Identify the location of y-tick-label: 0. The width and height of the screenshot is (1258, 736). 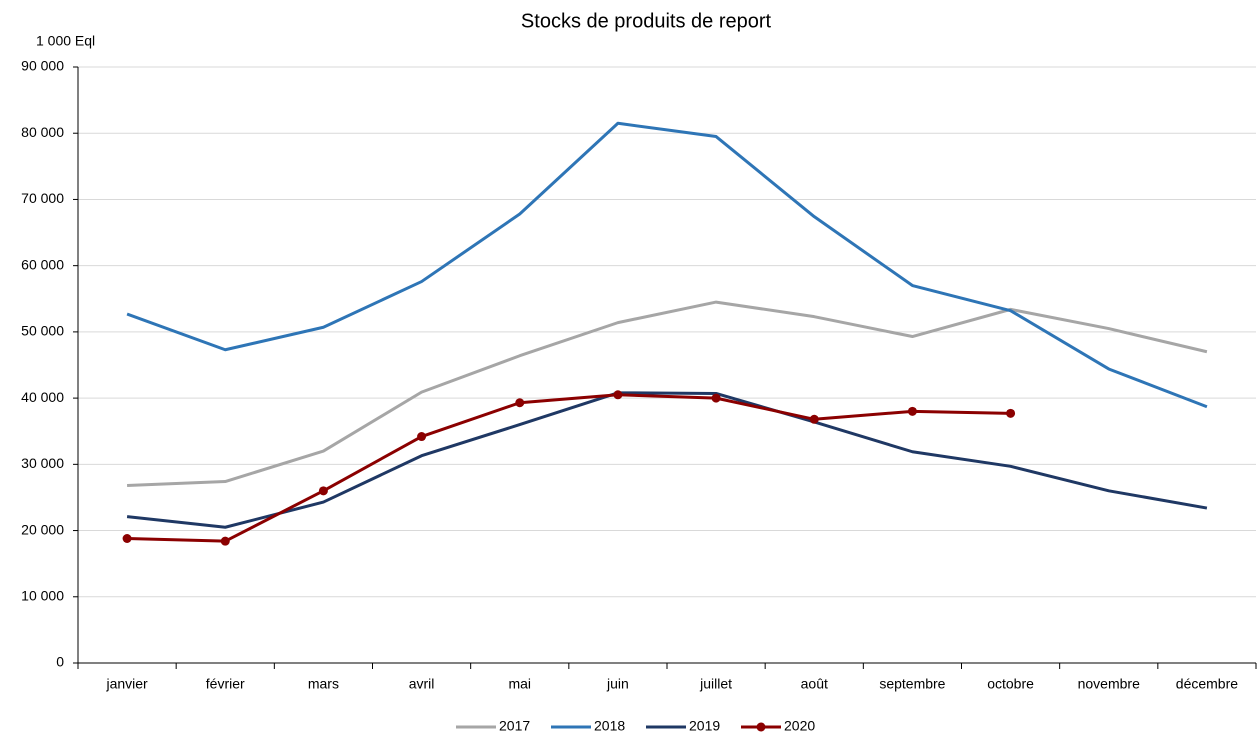
(60, 662).